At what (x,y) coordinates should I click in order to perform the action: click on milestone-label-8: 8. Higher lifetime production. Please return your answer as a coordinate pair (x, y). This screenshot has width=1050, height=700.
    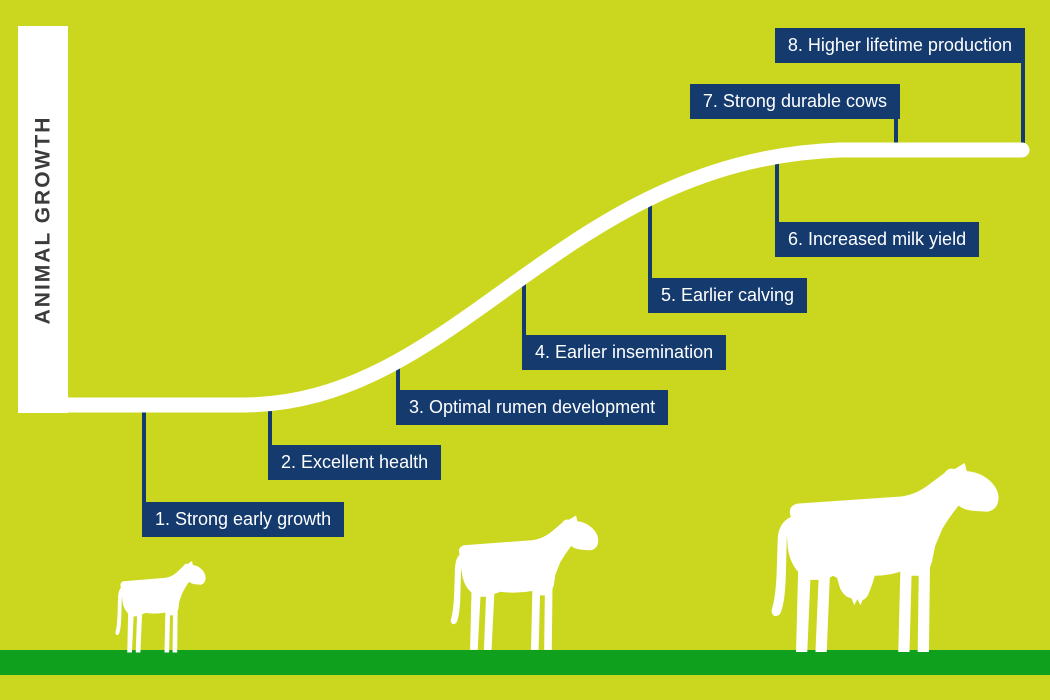
    Looking at the image, I should click on (899, 45).